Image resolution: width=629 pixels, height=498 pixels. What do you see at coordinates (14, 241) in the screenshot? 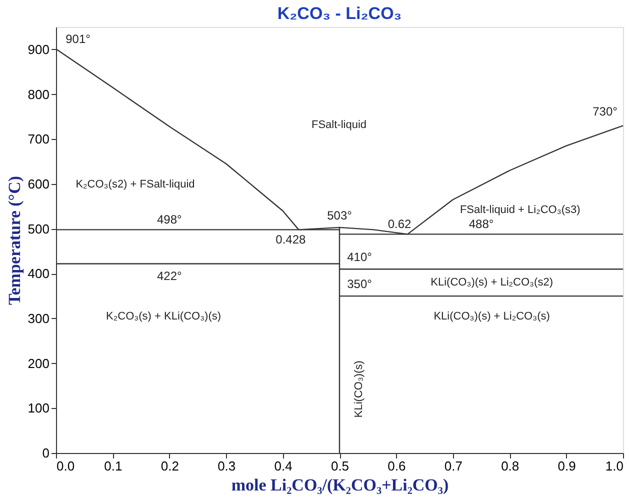
I see `y-axis-title: Temperature (°C)` at bounding box center [14, 241].